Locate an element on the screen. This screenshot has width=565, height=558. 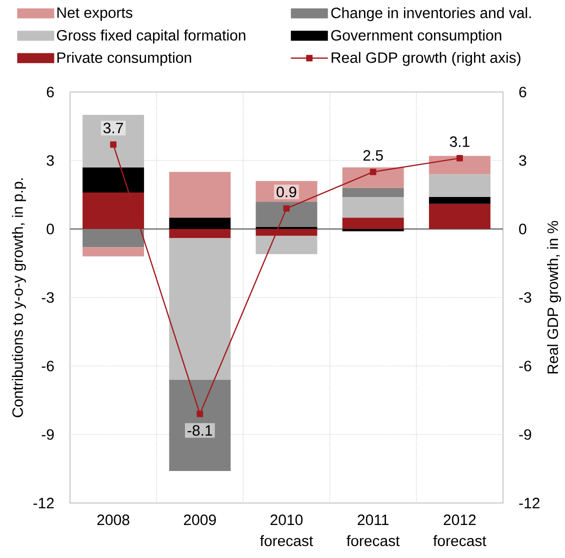
legend-label: Government consumption is located at coordinates (416, 37).